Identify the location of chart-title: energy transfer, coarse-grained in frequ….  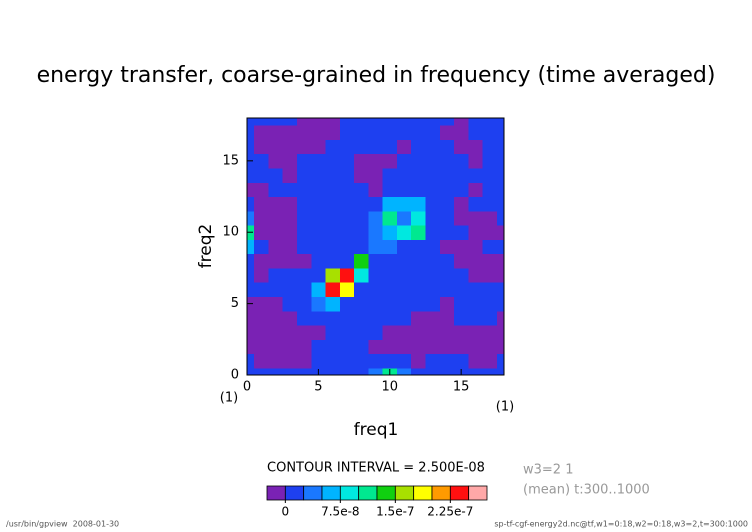
(376, 75).